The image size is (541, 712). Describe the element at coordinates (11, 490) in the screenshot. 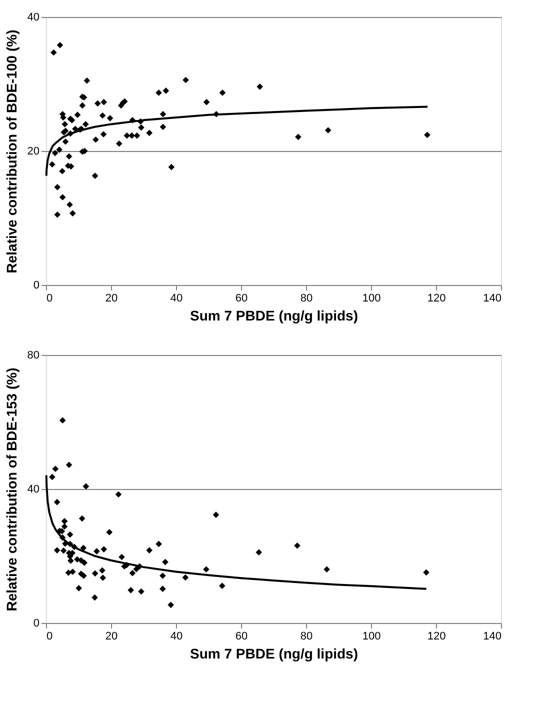

I see `y-axis-title: Relative contribution of BDE-153 (%)` at that location.